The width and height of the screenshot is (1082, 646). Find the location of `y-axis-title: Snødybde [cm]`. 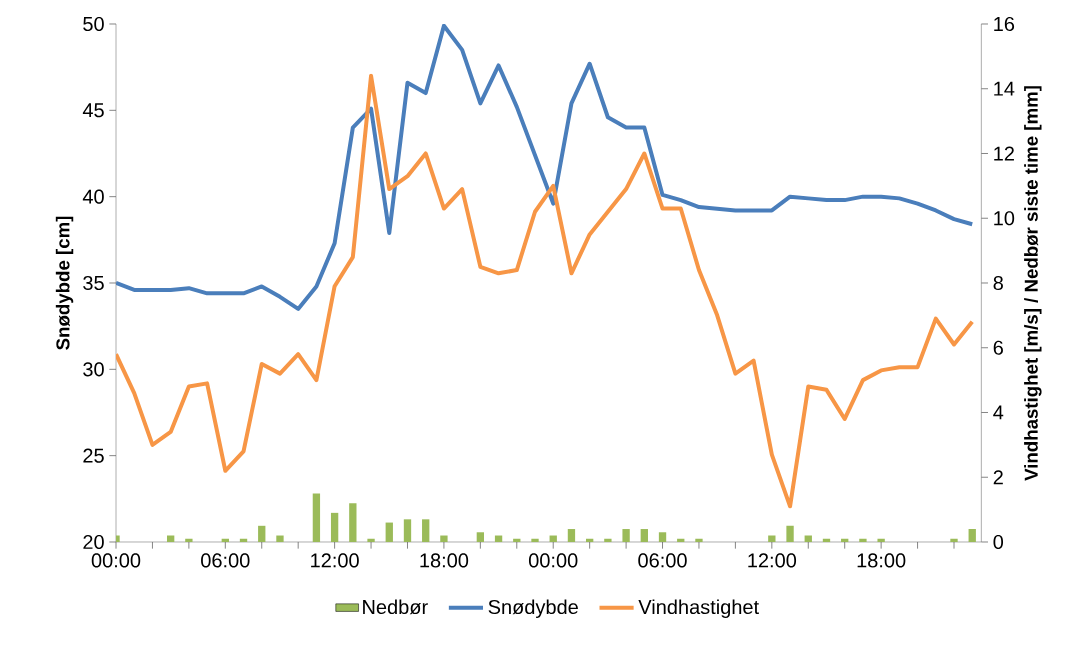

y-axis-title: Snødybde [cm] is located at coordinates (64, 283).